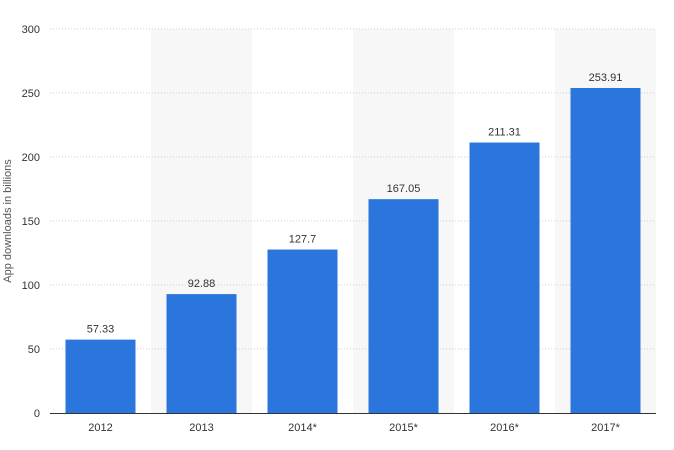  I want to click on x-axis-ticks: 2012 2013 2014* 2015* 2016* 2017*, so click(354, 428).